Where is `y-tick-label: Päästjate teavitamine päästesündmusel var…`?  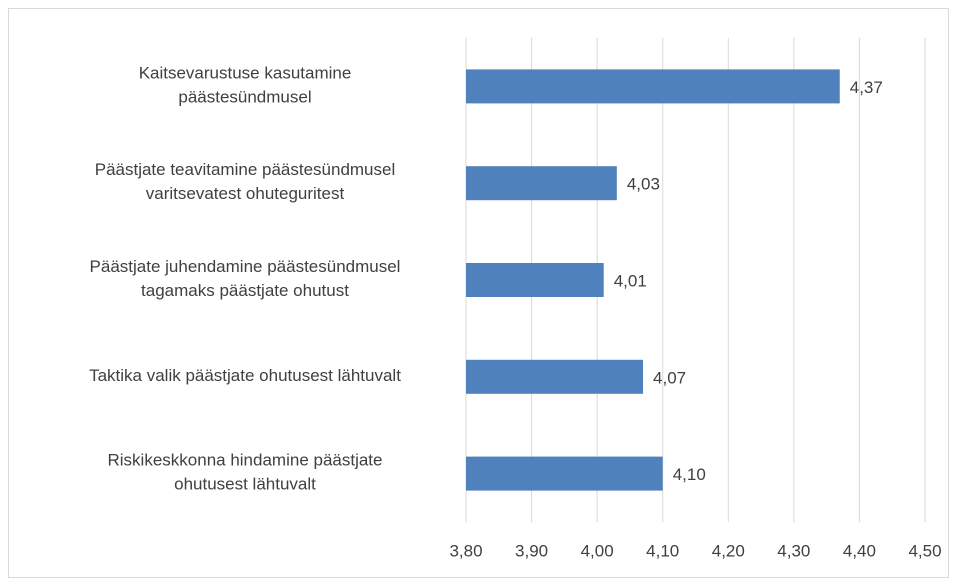
y-tick-label: Päästjate teavitamine päästesündmusel var… is located at coordinates (245, 182).